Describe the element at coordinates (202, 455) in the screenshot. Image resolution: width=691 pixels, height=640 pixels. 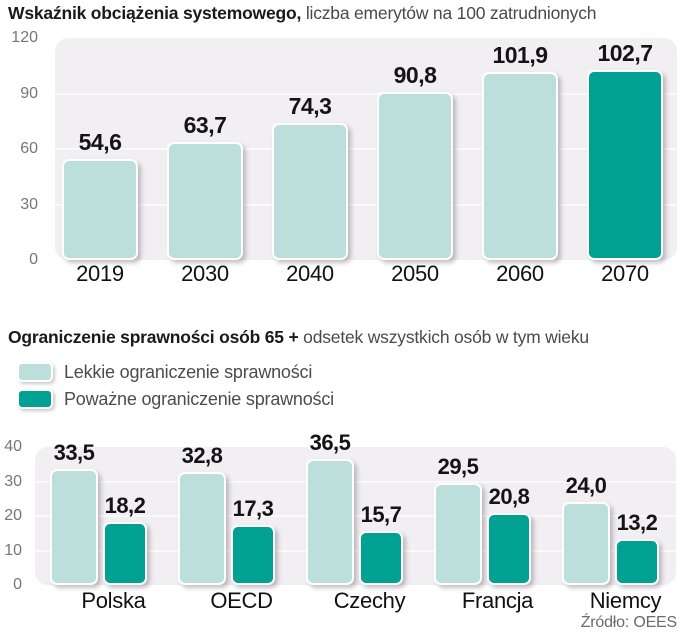
I see `bar-value-label: 32,8` at that location.